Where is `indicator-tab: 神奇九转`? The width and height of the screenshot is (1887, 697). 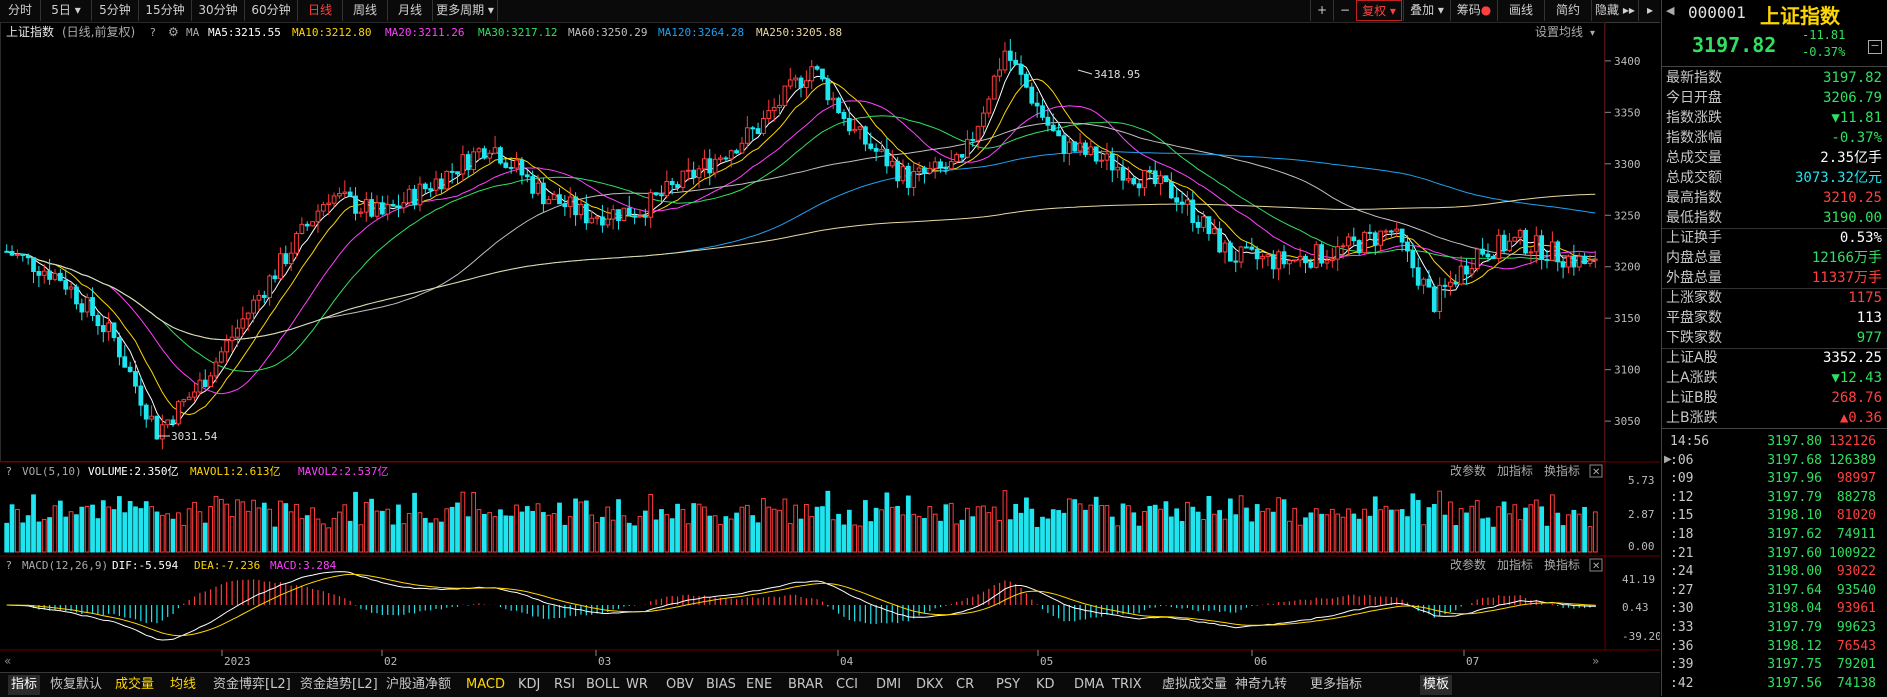 indicator-tab: 神奇九转 is located at coordinates (1261, 684).